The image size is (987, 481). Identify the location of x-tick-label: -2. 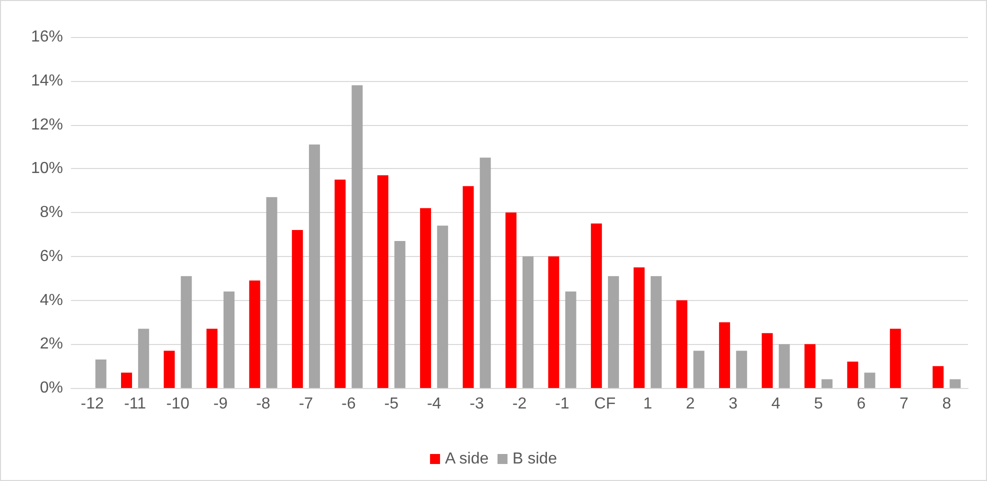
(519, 404).